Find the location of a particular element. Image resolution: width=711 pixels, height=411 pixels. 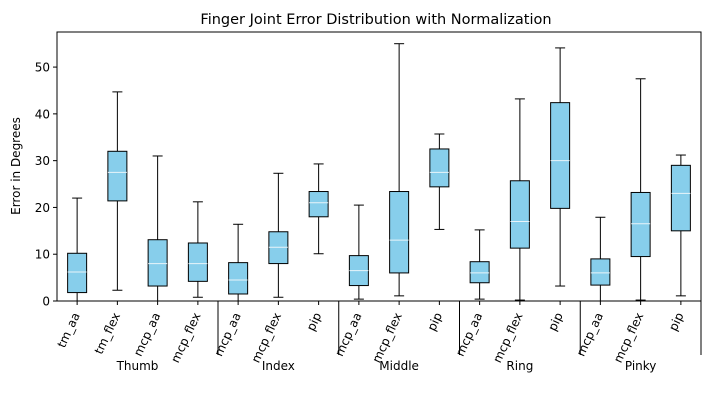

y-tick-label: 10 is located at coordinates (42, 255).